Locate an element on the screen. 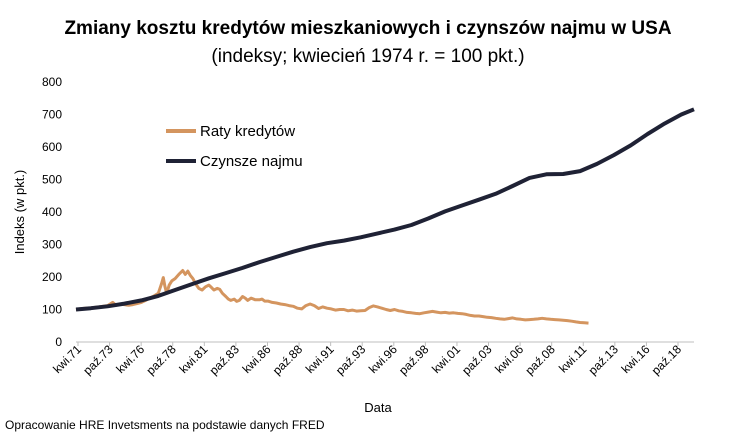 The image size is (736, 439). x-tick-label: kwi.06 is located at coordinates (509, 359).